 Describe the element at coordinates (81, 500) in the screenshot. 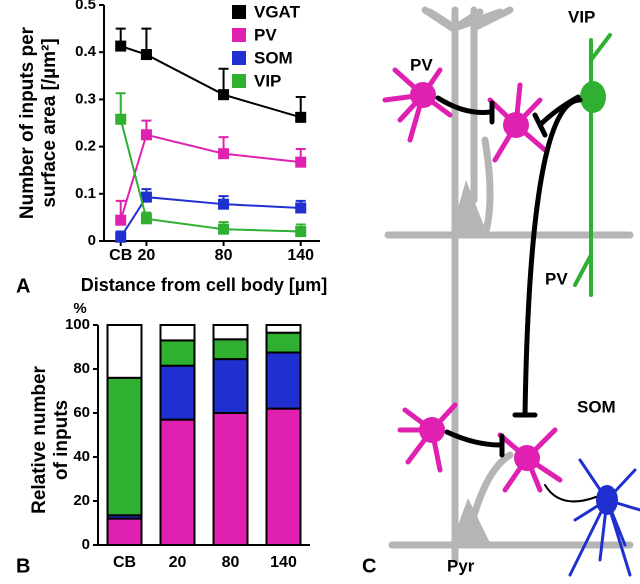

I see `y-tick-label: 20` at that location.